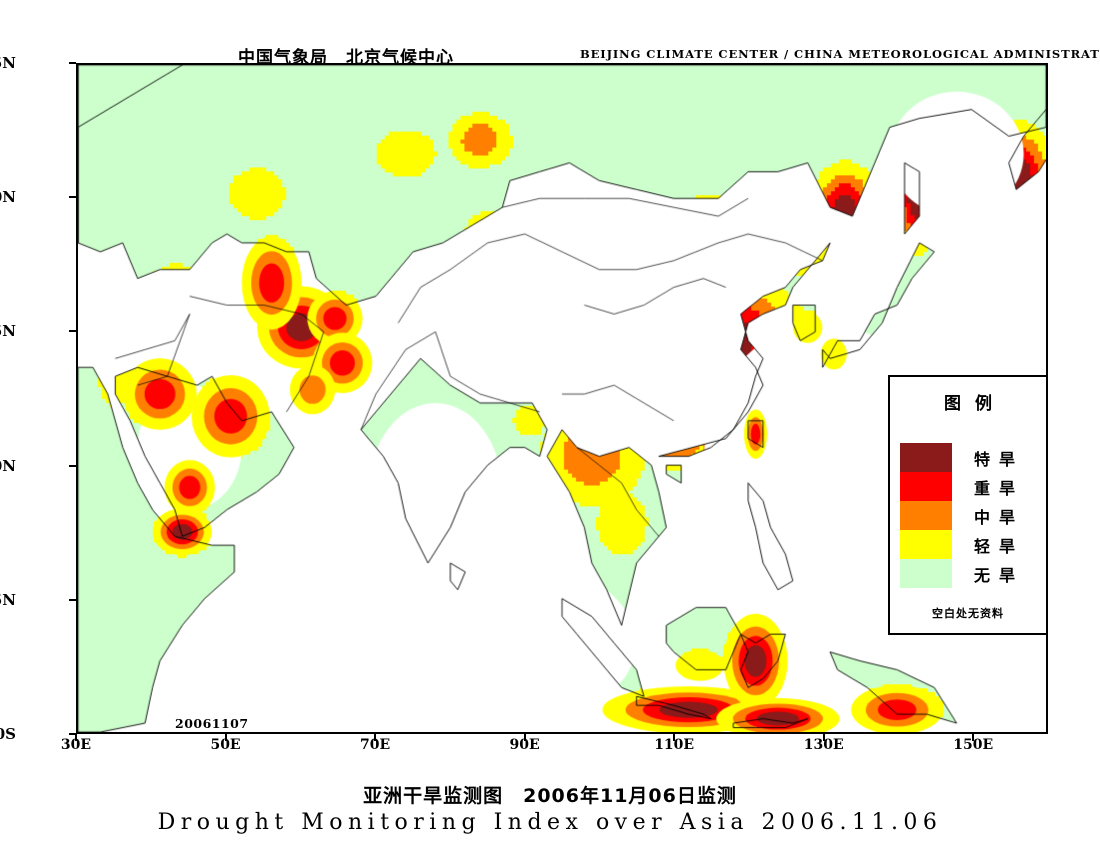 The width and height of the screenshot is (1100, 850). I want to click on y-axis-tick-label: 35N, so click(8, 331).